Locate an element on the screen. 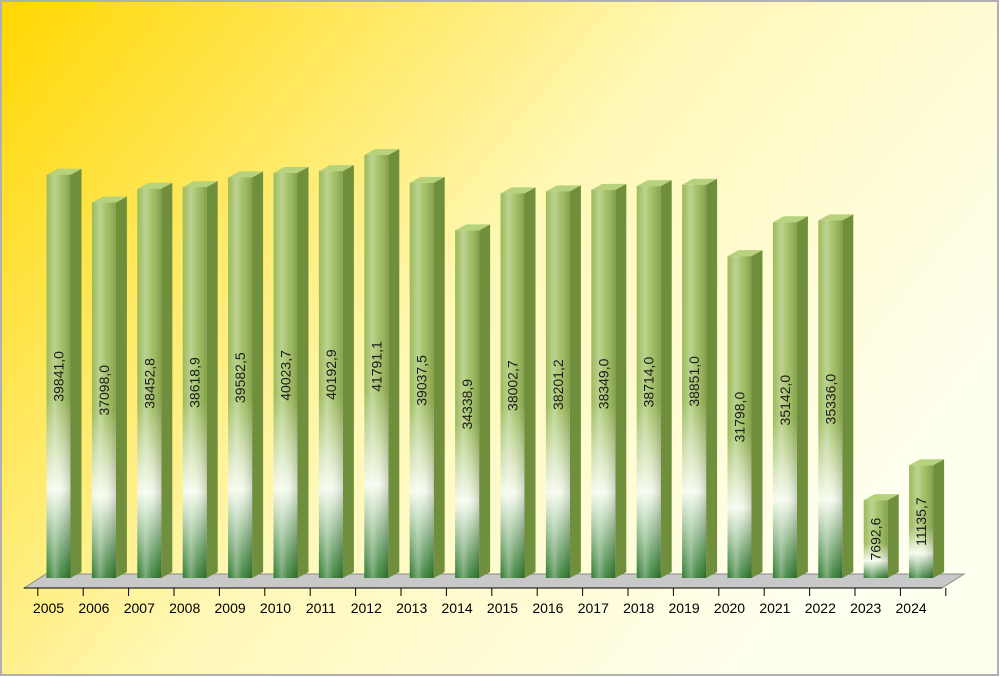 This screenshot has height=677, width=1000. bar-value-label: 39037,5 is located at coordinates (422, 380).